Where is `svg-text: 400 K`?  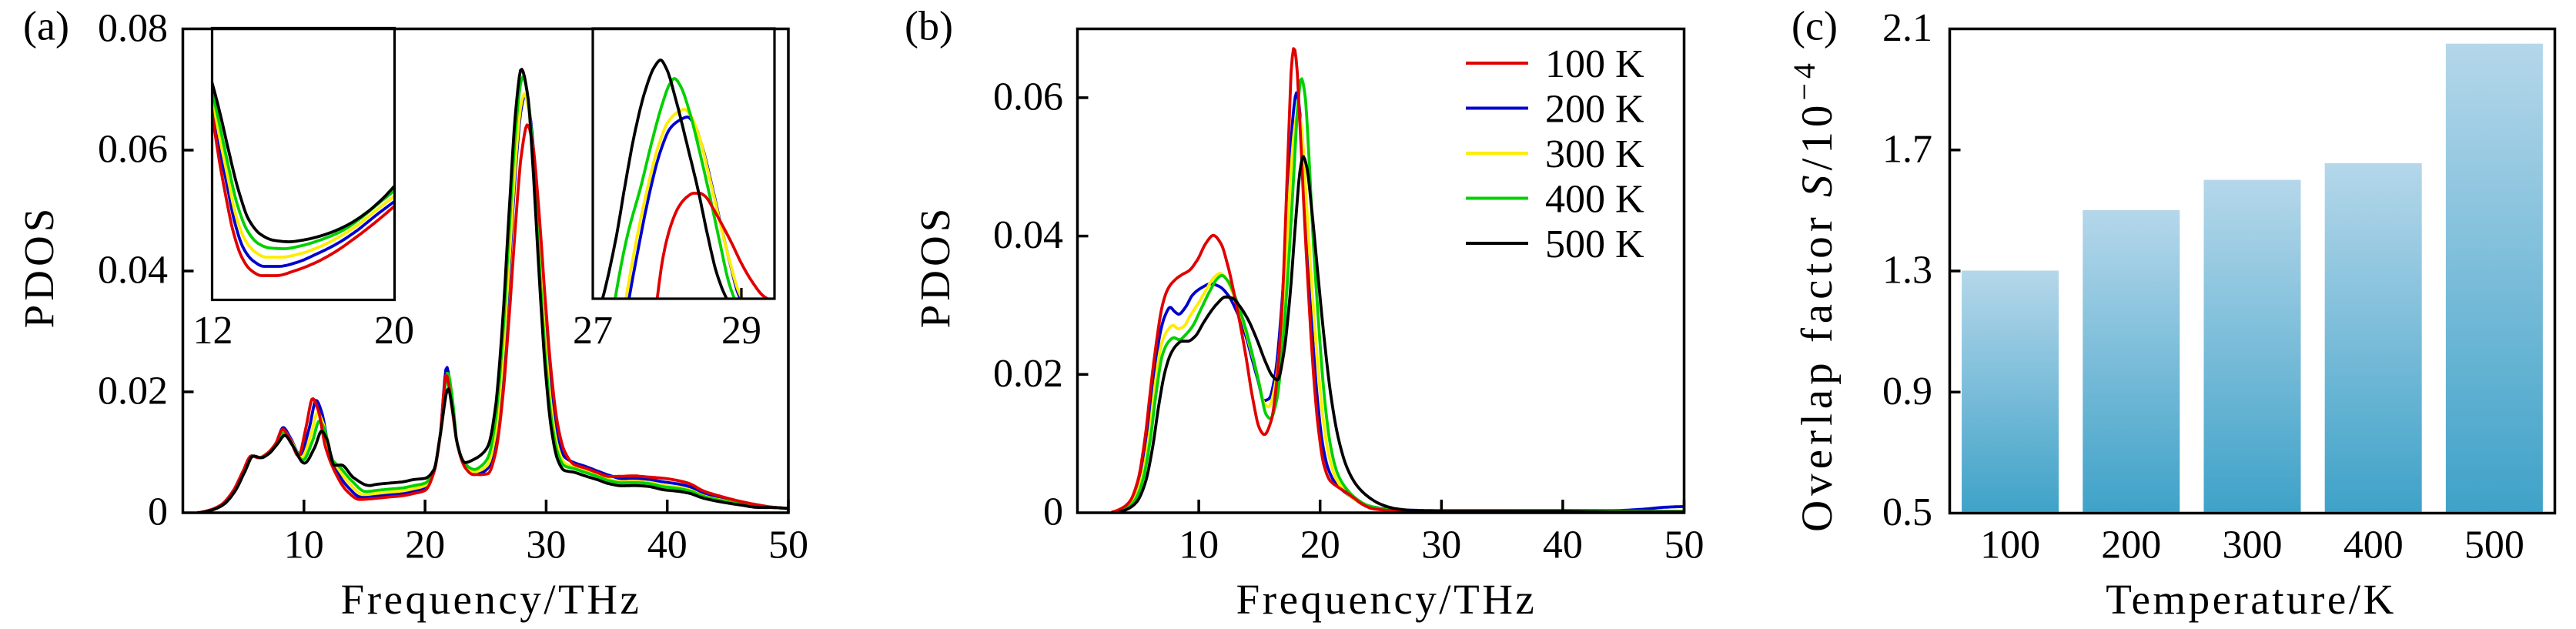
svg-text: 400 K is located at coordinates (1594, 200).